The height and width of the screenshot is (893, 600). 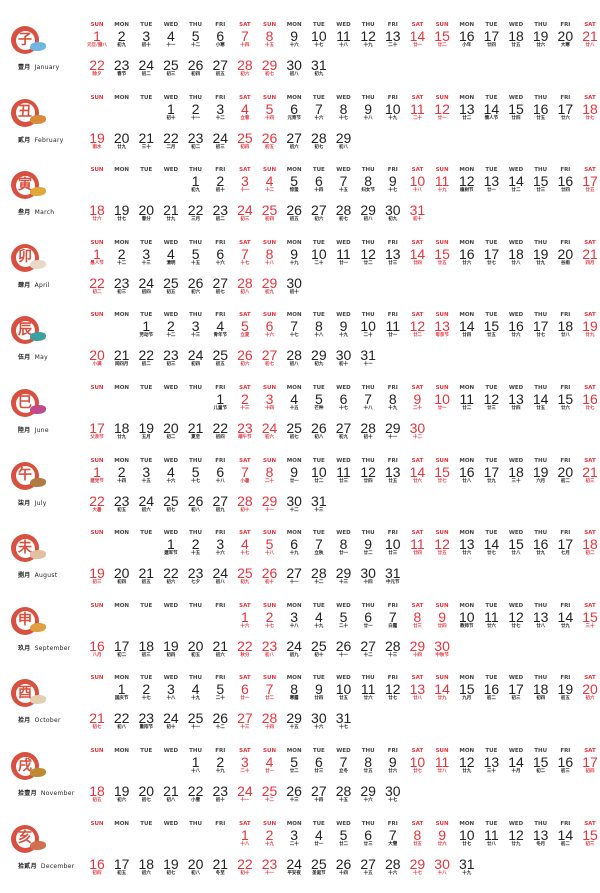 I want to click on day-cell: 3 十三, so click(x=146, y=257).